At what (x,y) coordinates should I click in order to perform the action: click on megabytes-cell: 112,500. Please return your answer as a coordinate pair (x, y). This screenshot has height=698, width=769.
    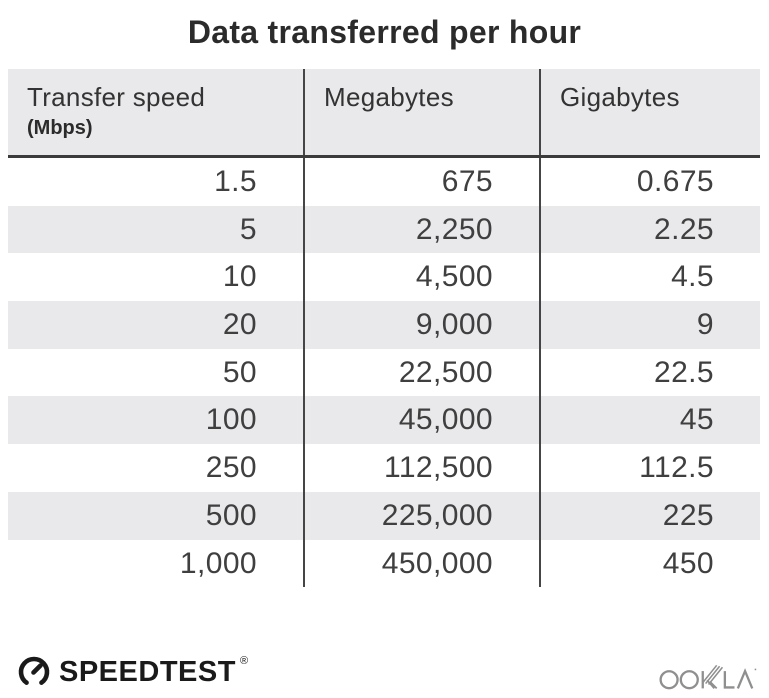
    Looking at the image, I should click on (421, 468).